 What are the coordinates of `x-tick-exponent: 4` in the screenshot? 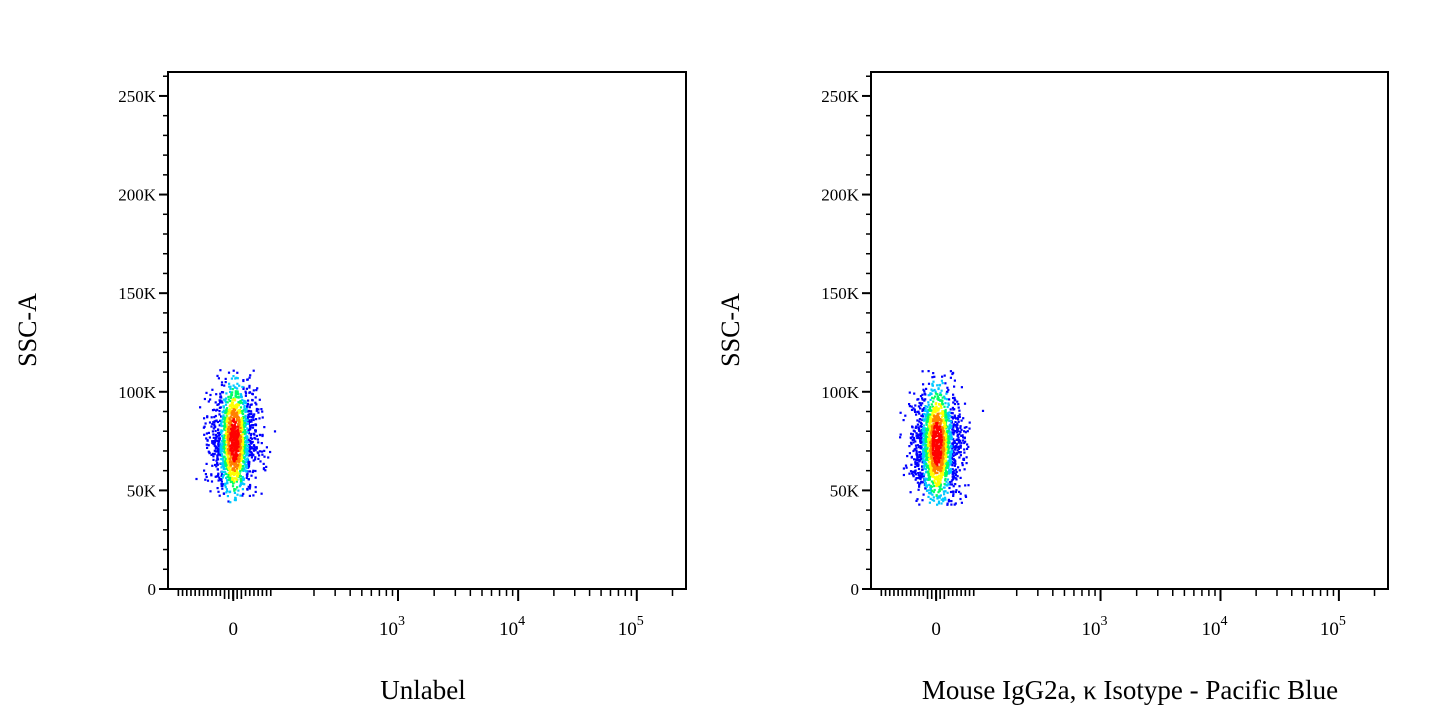 It's located at (521, 621).